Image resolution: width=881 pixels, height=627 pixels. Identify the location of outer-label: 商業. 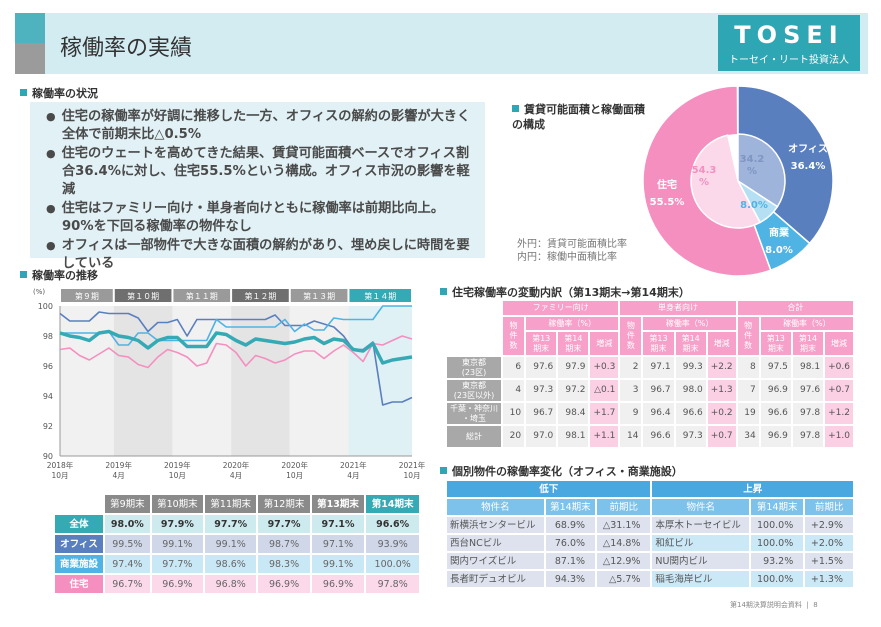
(779, 232).